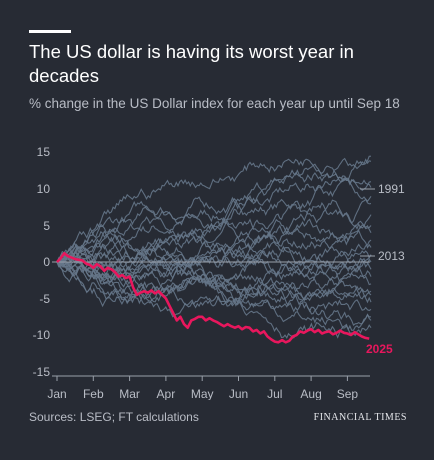  What do you see at coordinates (114, 417) in the screenshot?
I see `source-note: Sources: LSEG; FT calculations` at bounding box center [114, 417].